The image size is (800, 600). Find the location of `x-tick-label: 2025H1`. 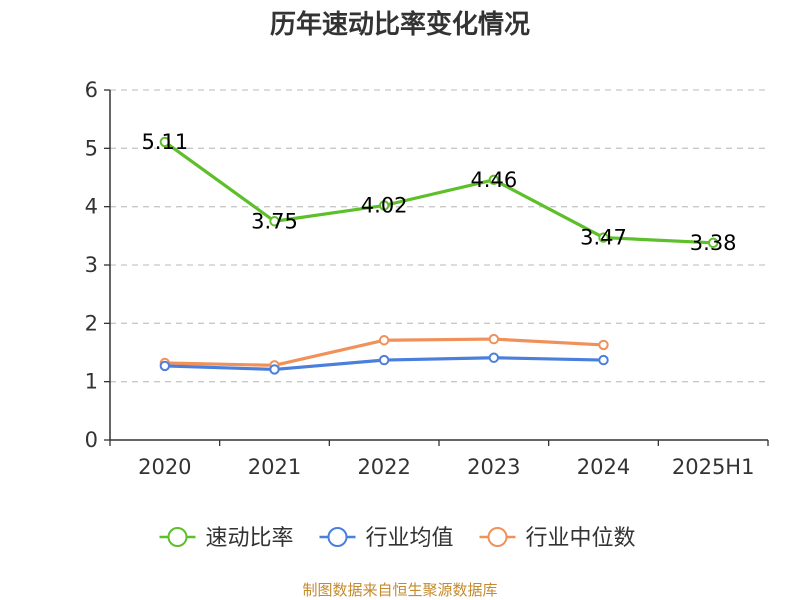

x-tick-label: 2025H1 is located at coordinates (713, 467).